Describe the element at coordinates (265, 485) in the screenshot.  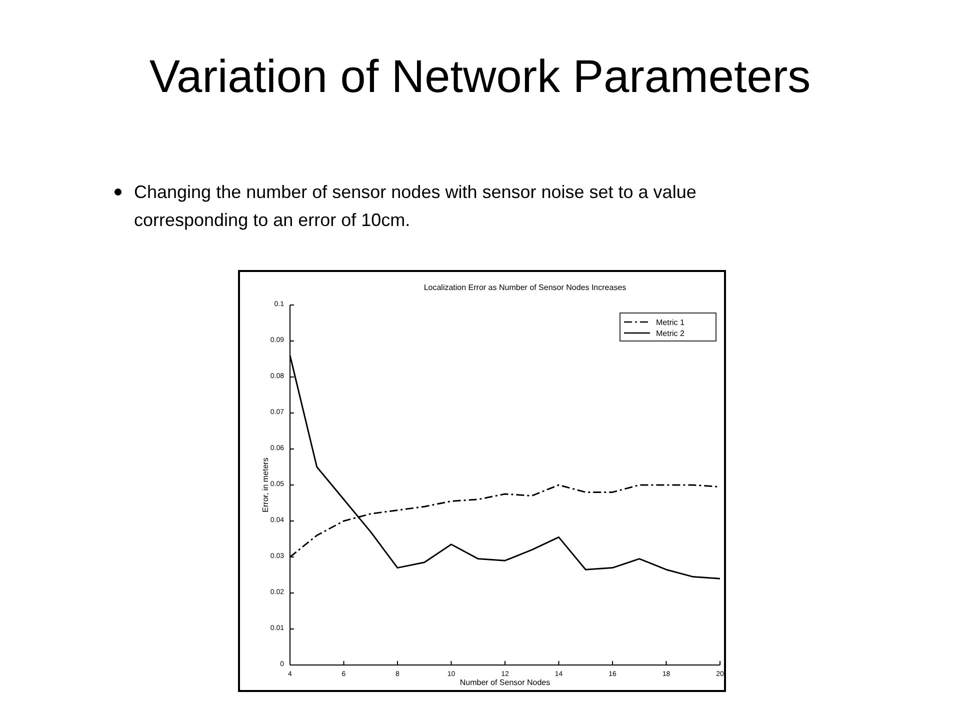
I see `y-axis-title: Error, in meters` at that location.